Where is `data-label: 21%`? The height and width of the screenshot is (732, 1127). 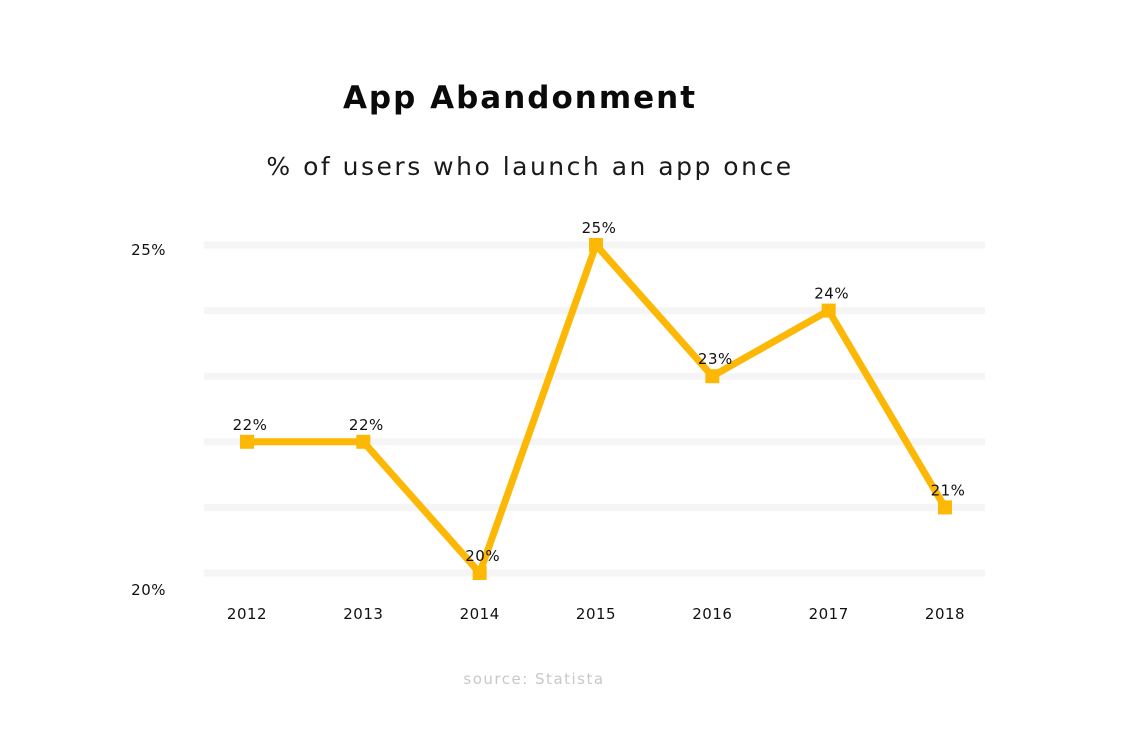
data-label: 21% is located at coordinates (948, 490).